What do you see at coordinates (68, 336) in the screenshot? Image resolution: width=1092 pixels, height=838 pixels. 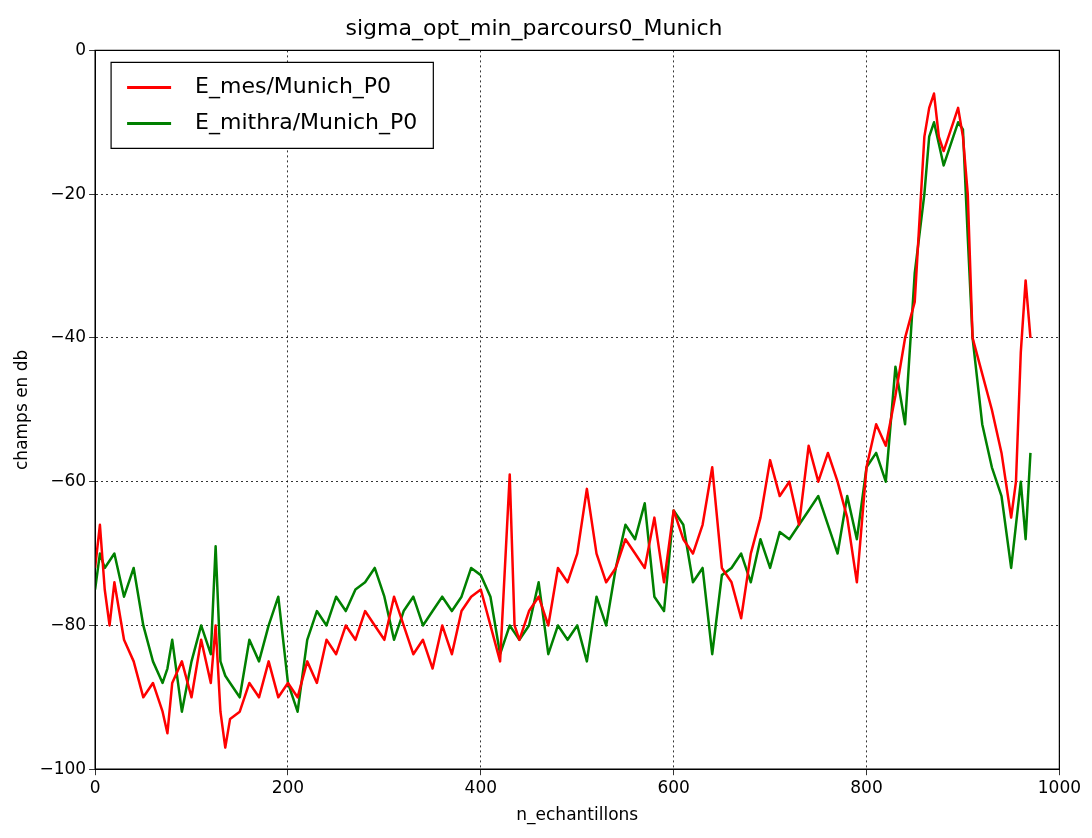 I see `y-tick-label: −40` at bounding box center [68, 336].